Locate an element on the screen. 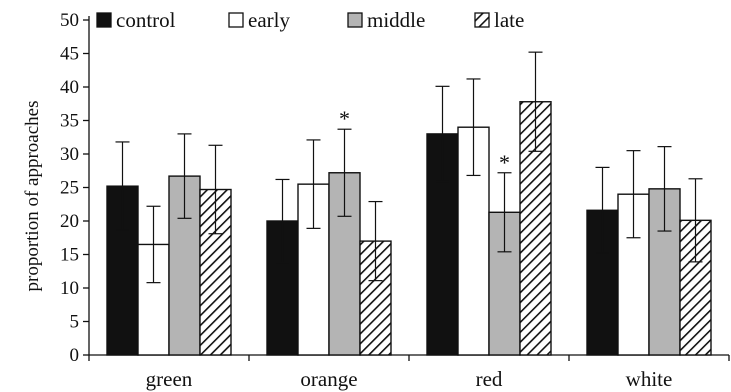 The height and width of the screenshot is (392, 731). legend-swatch-late is located at coordinates (482, 20).